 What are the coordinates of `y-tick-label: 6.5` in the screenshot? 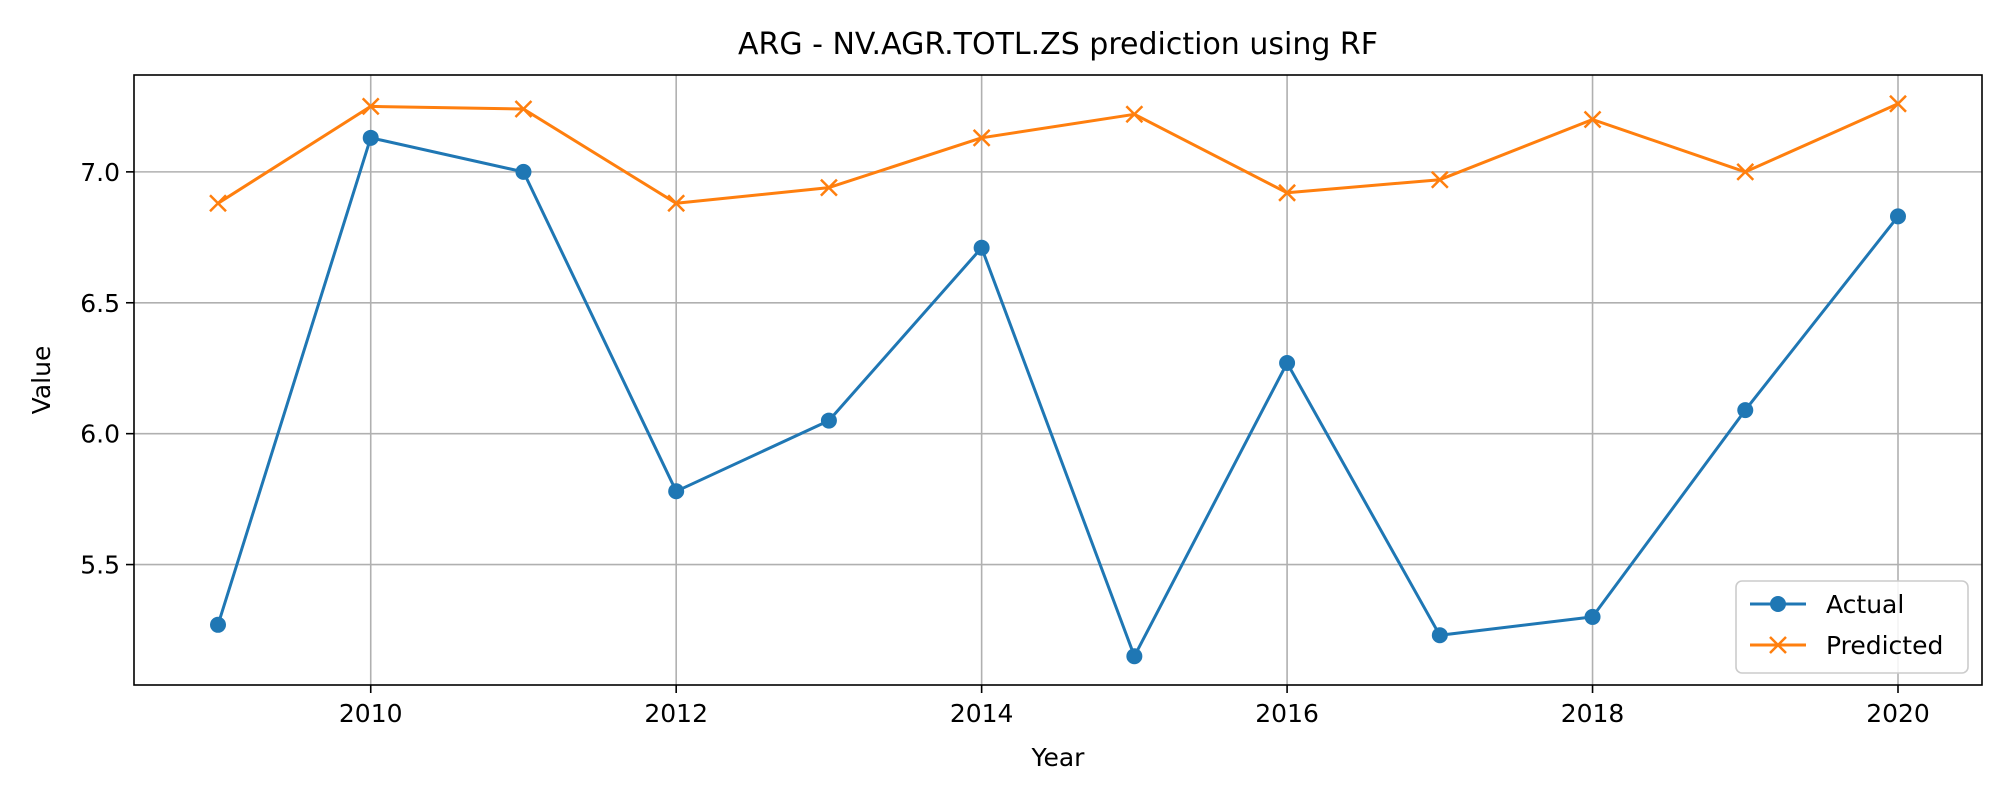 It's located at (100, 303).